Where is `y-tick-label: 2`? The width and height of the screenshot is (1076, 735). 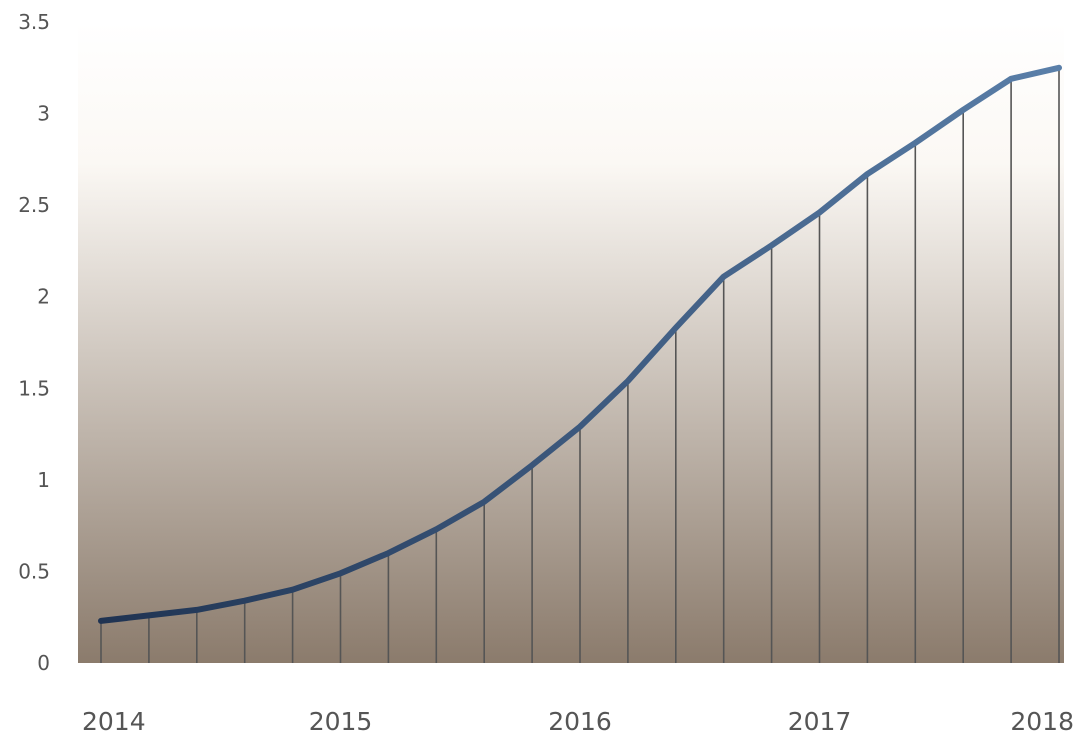
y-tick-label: 2 is located at coordinates (43, 297).